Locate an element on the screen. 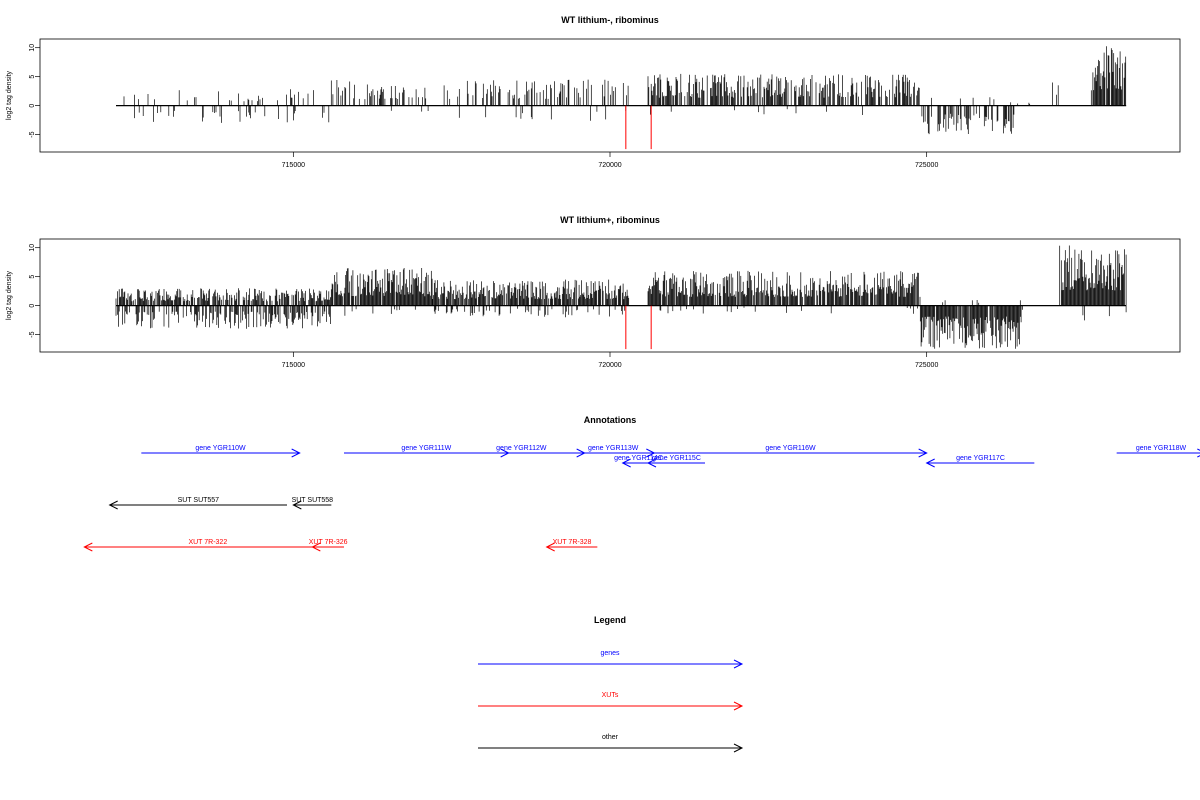 The image size is (1200, 800). annotations-title: Annotations is located at coordinates (610, 420).